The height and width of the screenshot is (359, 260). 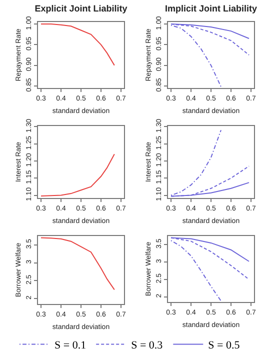 I want to click on legend-label: S = 0.1, so click(x=70, y=346).